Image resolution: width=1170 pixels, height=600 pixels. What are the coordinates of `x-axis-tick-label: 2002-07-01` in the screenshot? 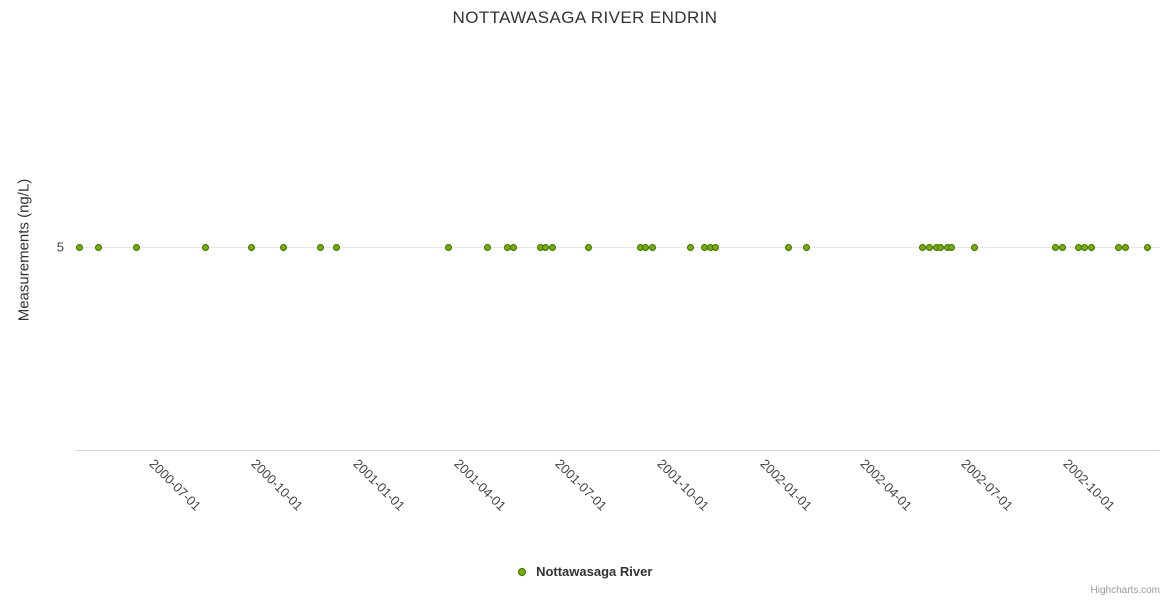 It's located at (987, 485).